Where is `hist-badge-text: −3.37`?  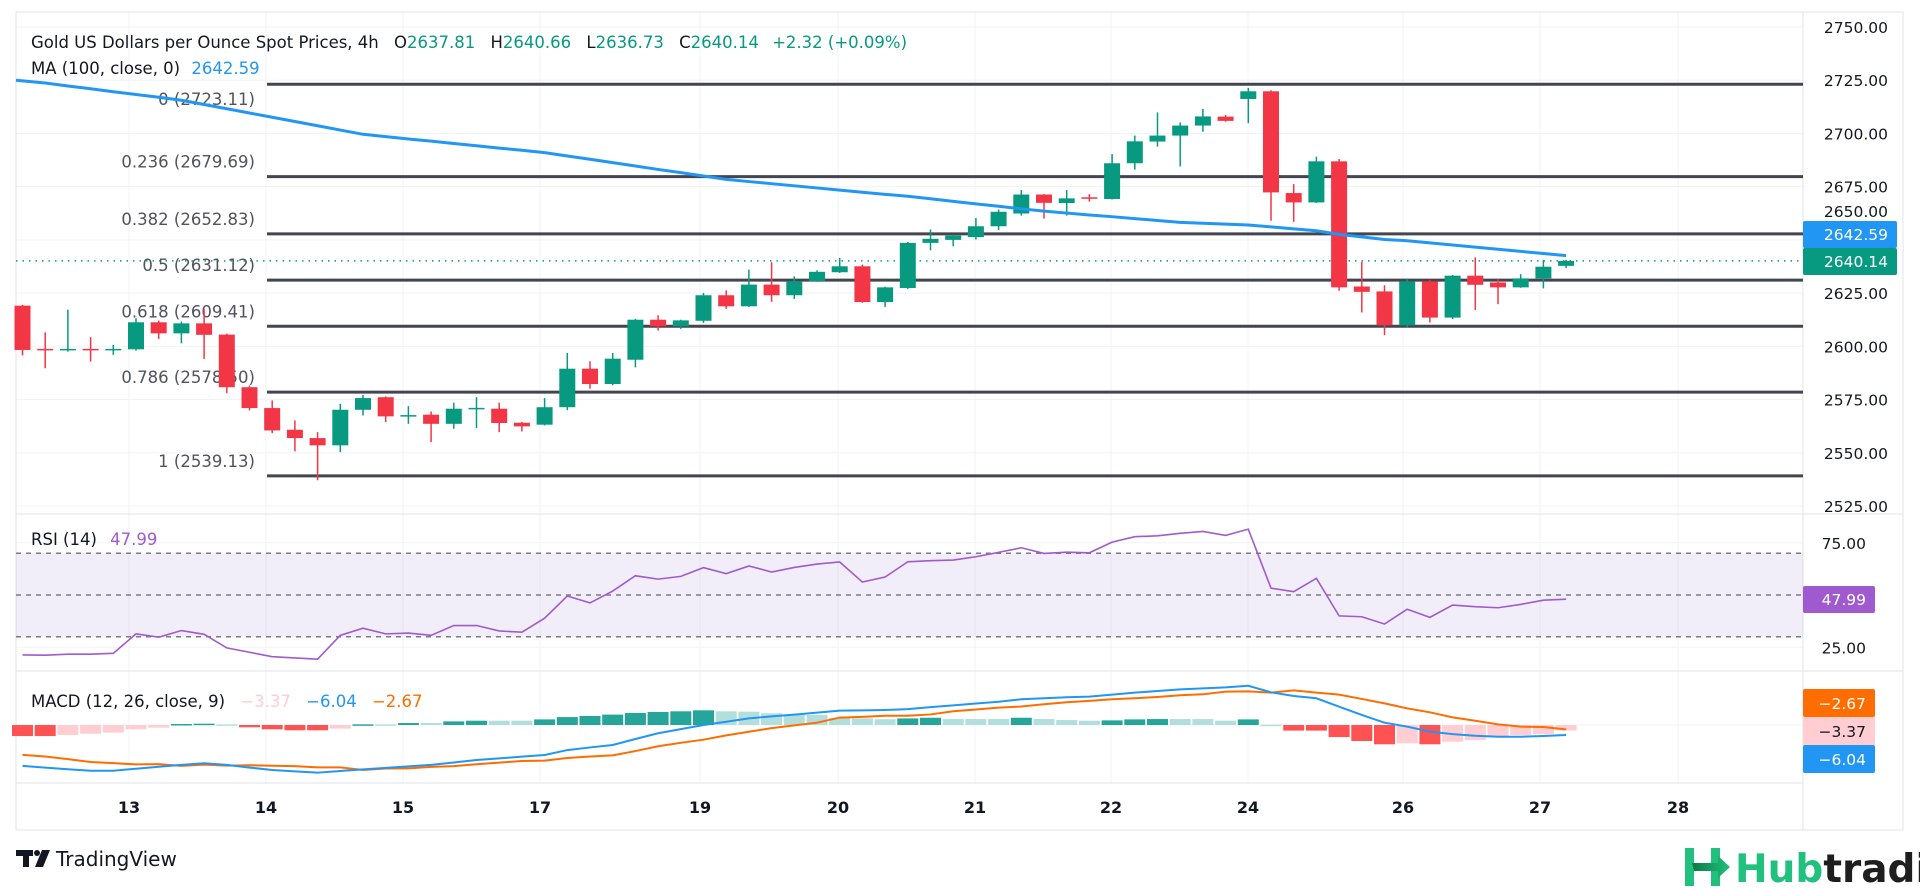
hist-badge-text: −3.37 is located at coordinates (1843, 732).